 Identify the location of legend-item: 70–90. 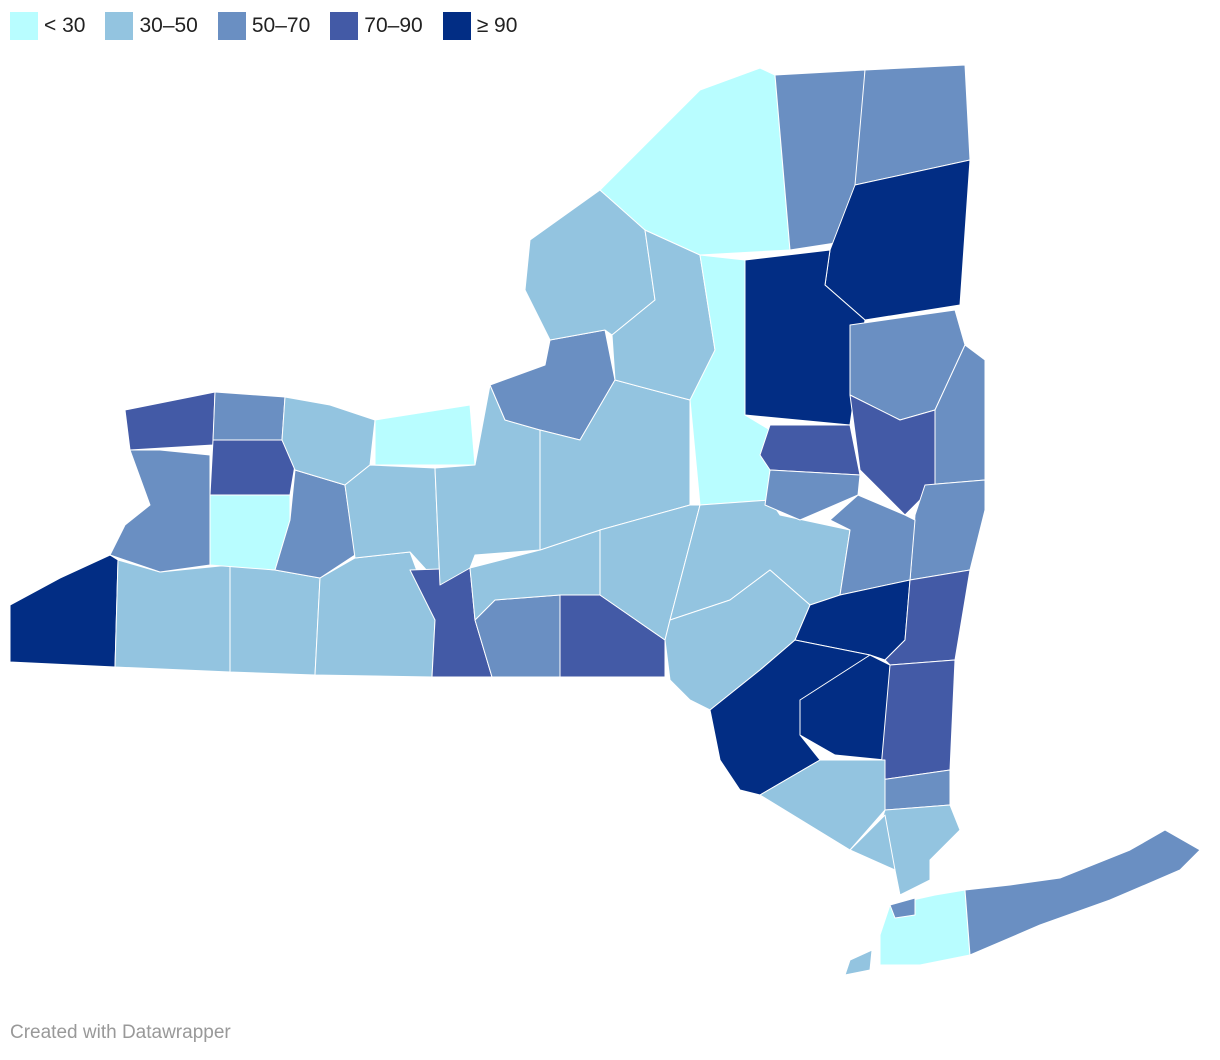
(376, 26).